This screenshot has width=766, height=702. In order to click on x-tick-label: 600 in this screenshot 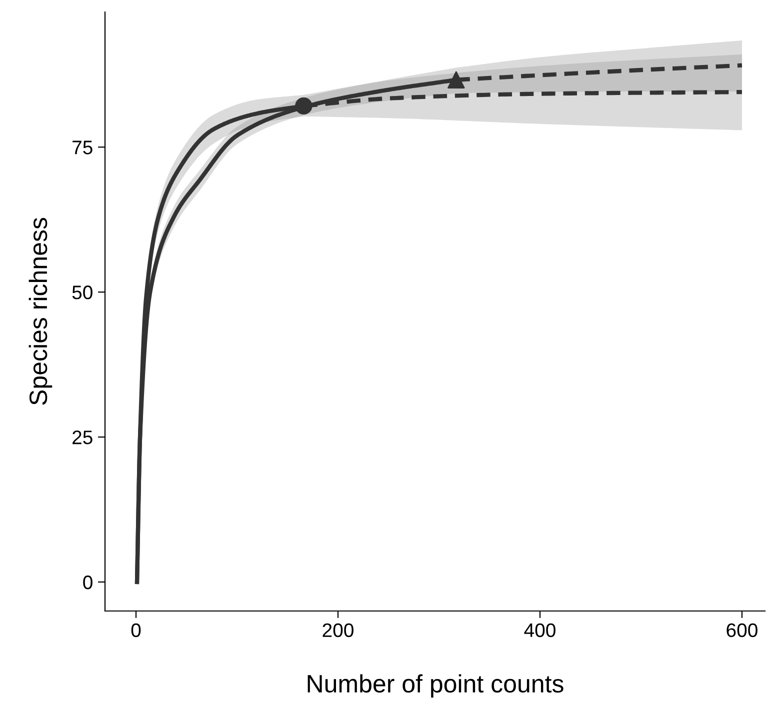, I will do `click(742, 630)`.